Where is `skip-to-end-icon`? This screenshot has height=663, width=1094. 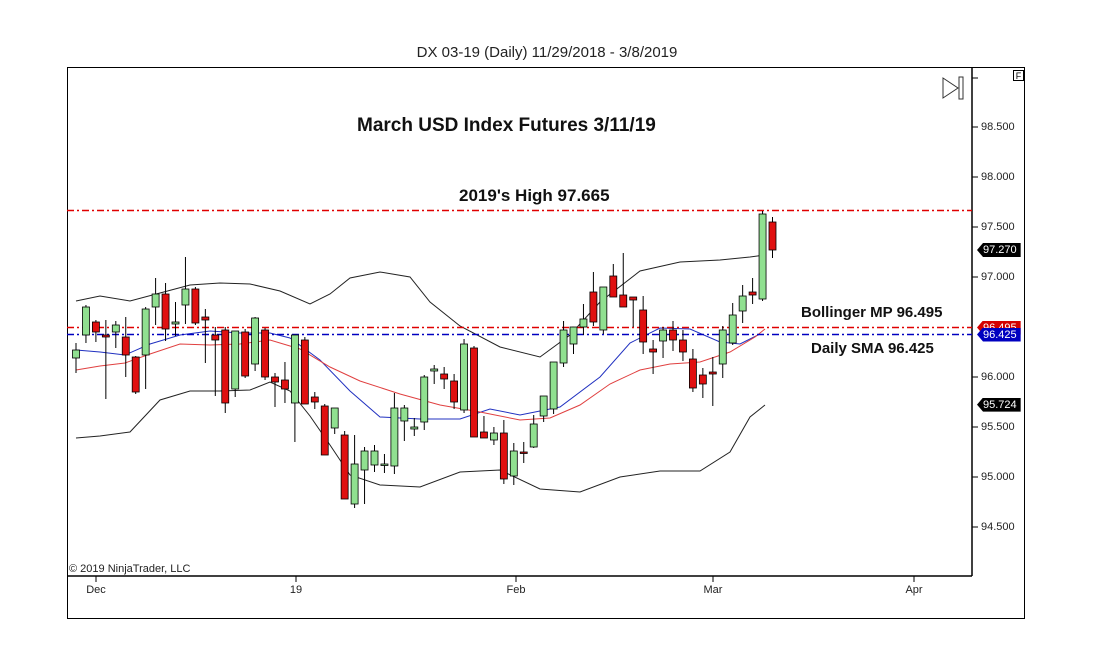 skip-to-end-icon is located at coordinates (950, 88).